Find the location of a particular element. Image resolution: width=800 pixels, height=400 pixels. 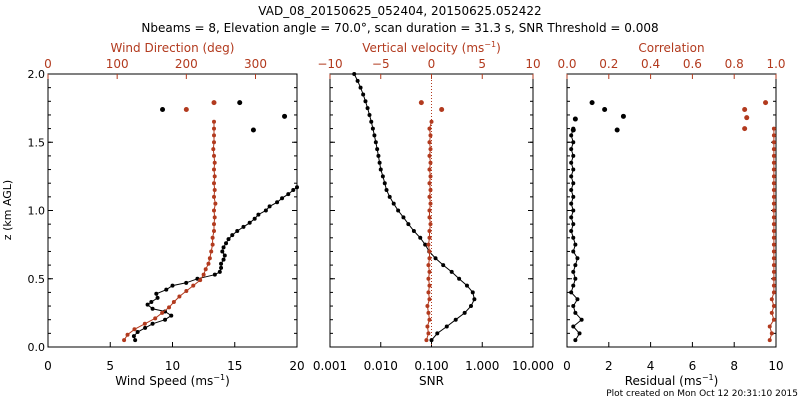

x-top-tick-label: 300 is located at coordinates (255, 64).